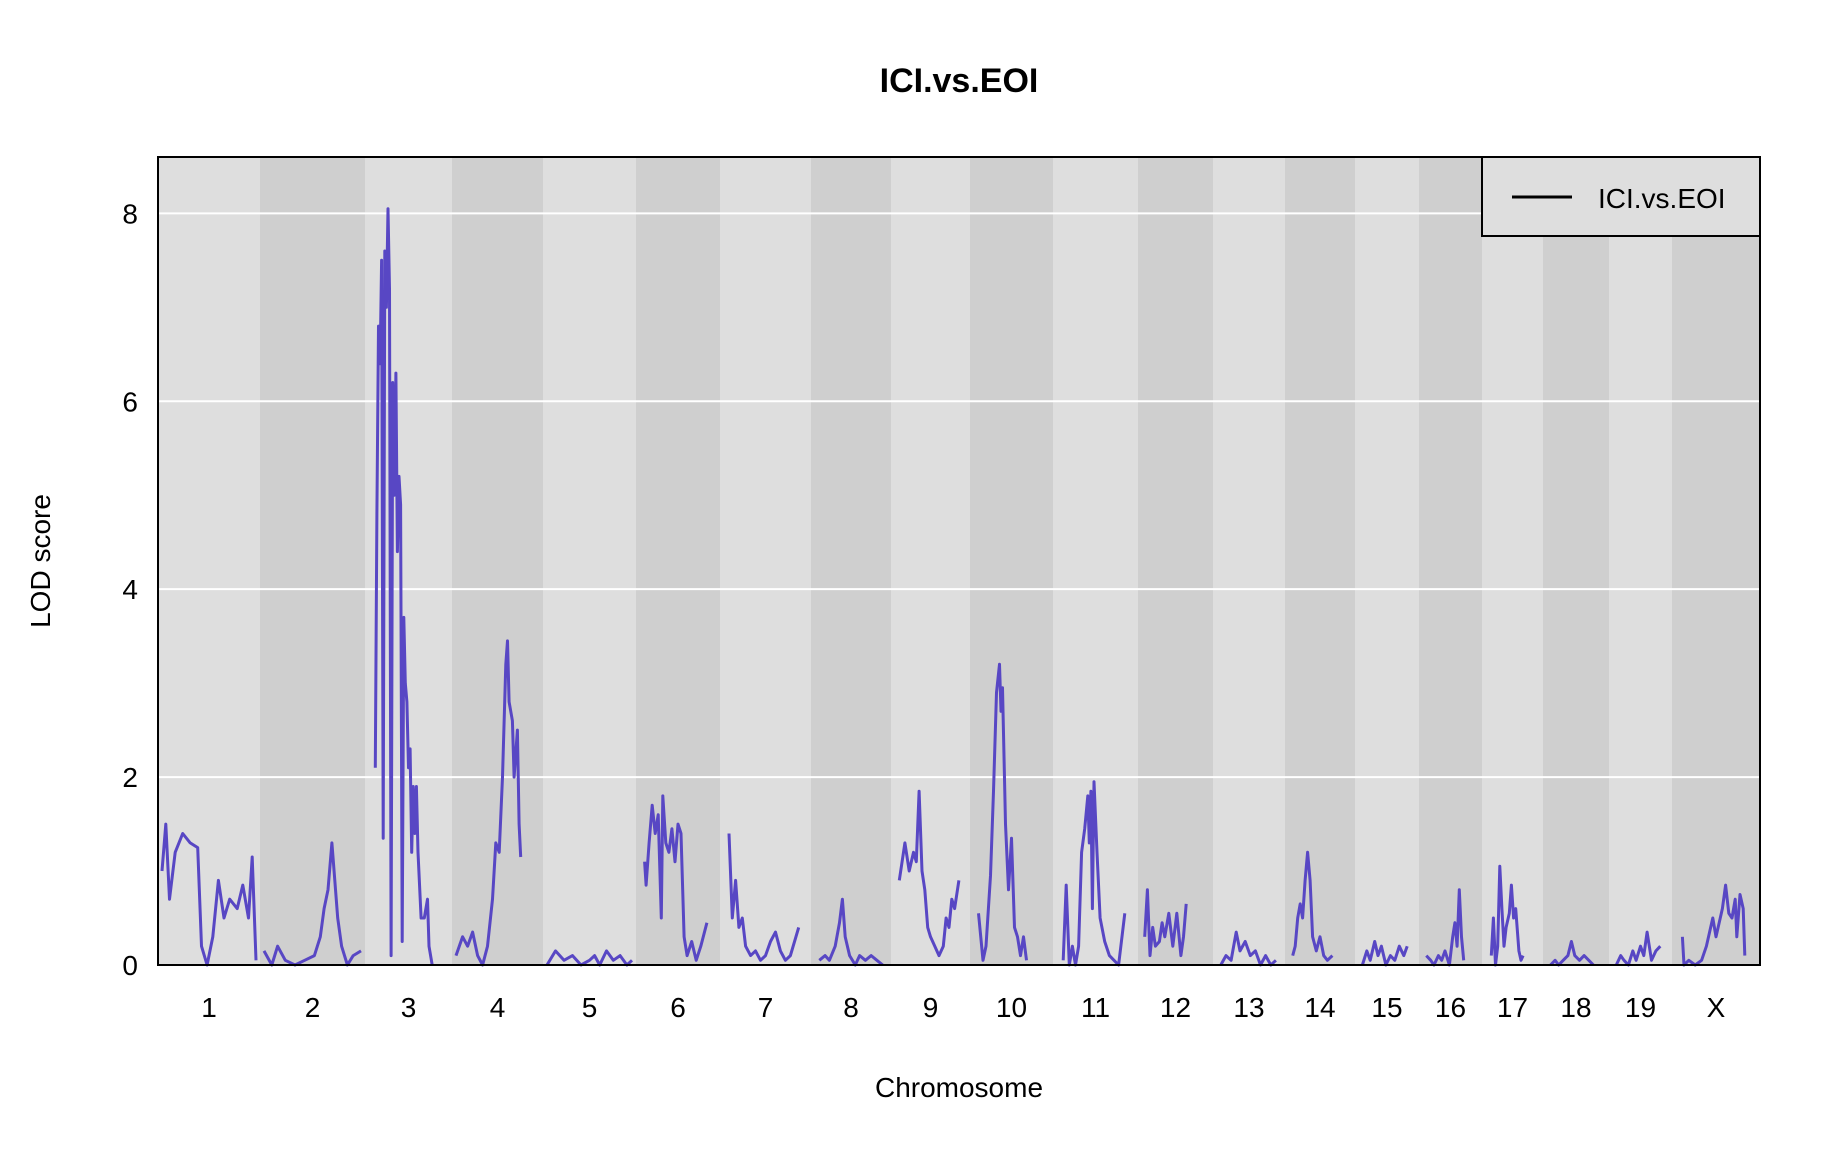  I want to click on legend-label: ICI.vs.EOI, so click(1662, 198).